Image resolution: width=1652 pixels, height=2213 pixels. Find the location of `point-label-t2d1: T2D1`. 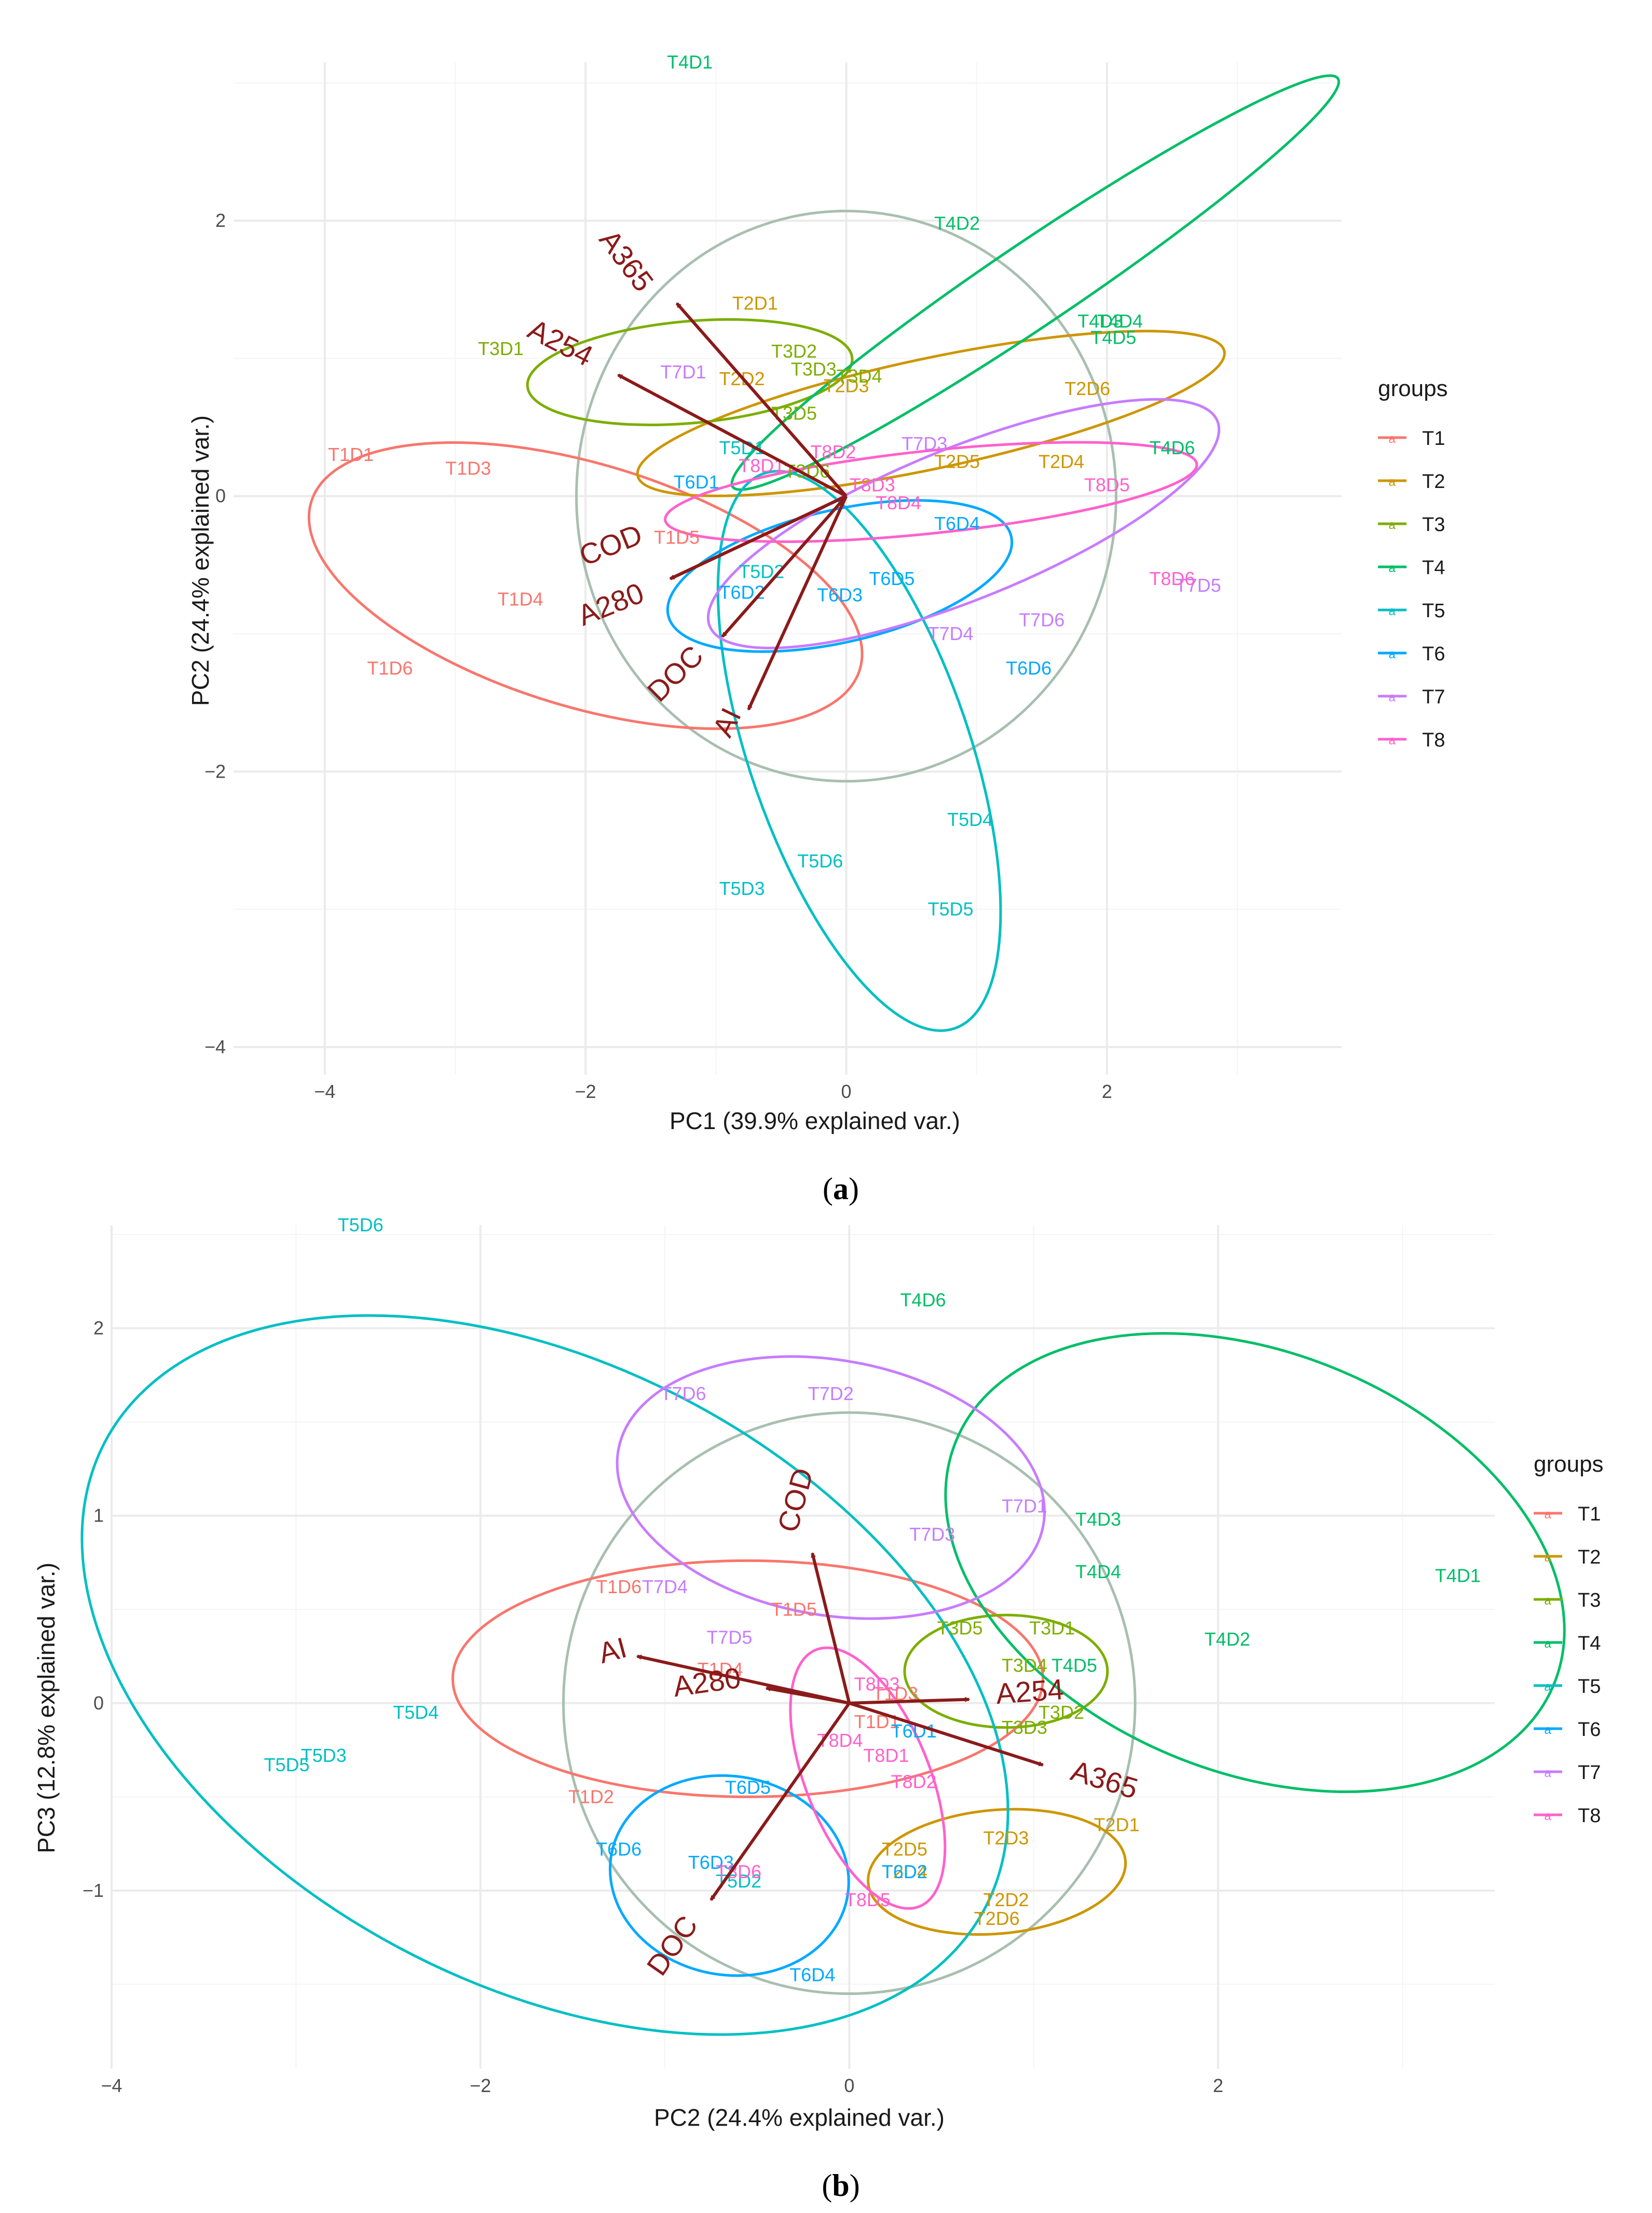

point-label-t2d1: T2D1 is located at coordinates (755, 303).